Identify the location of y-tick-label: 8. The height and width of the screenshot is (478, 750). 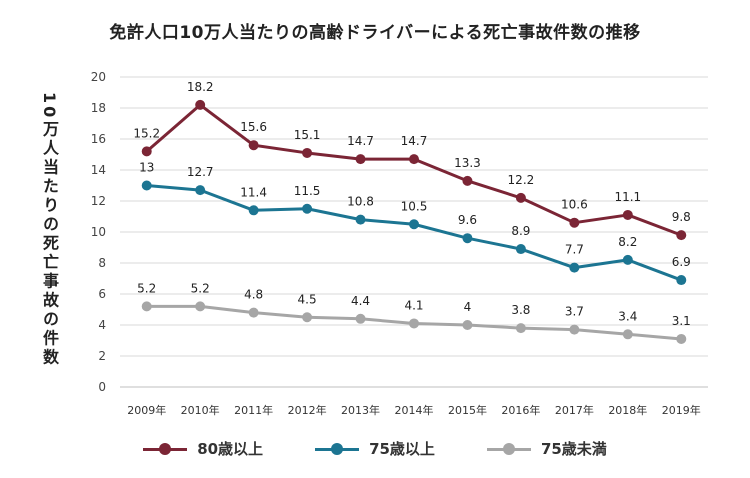
(102, 263).